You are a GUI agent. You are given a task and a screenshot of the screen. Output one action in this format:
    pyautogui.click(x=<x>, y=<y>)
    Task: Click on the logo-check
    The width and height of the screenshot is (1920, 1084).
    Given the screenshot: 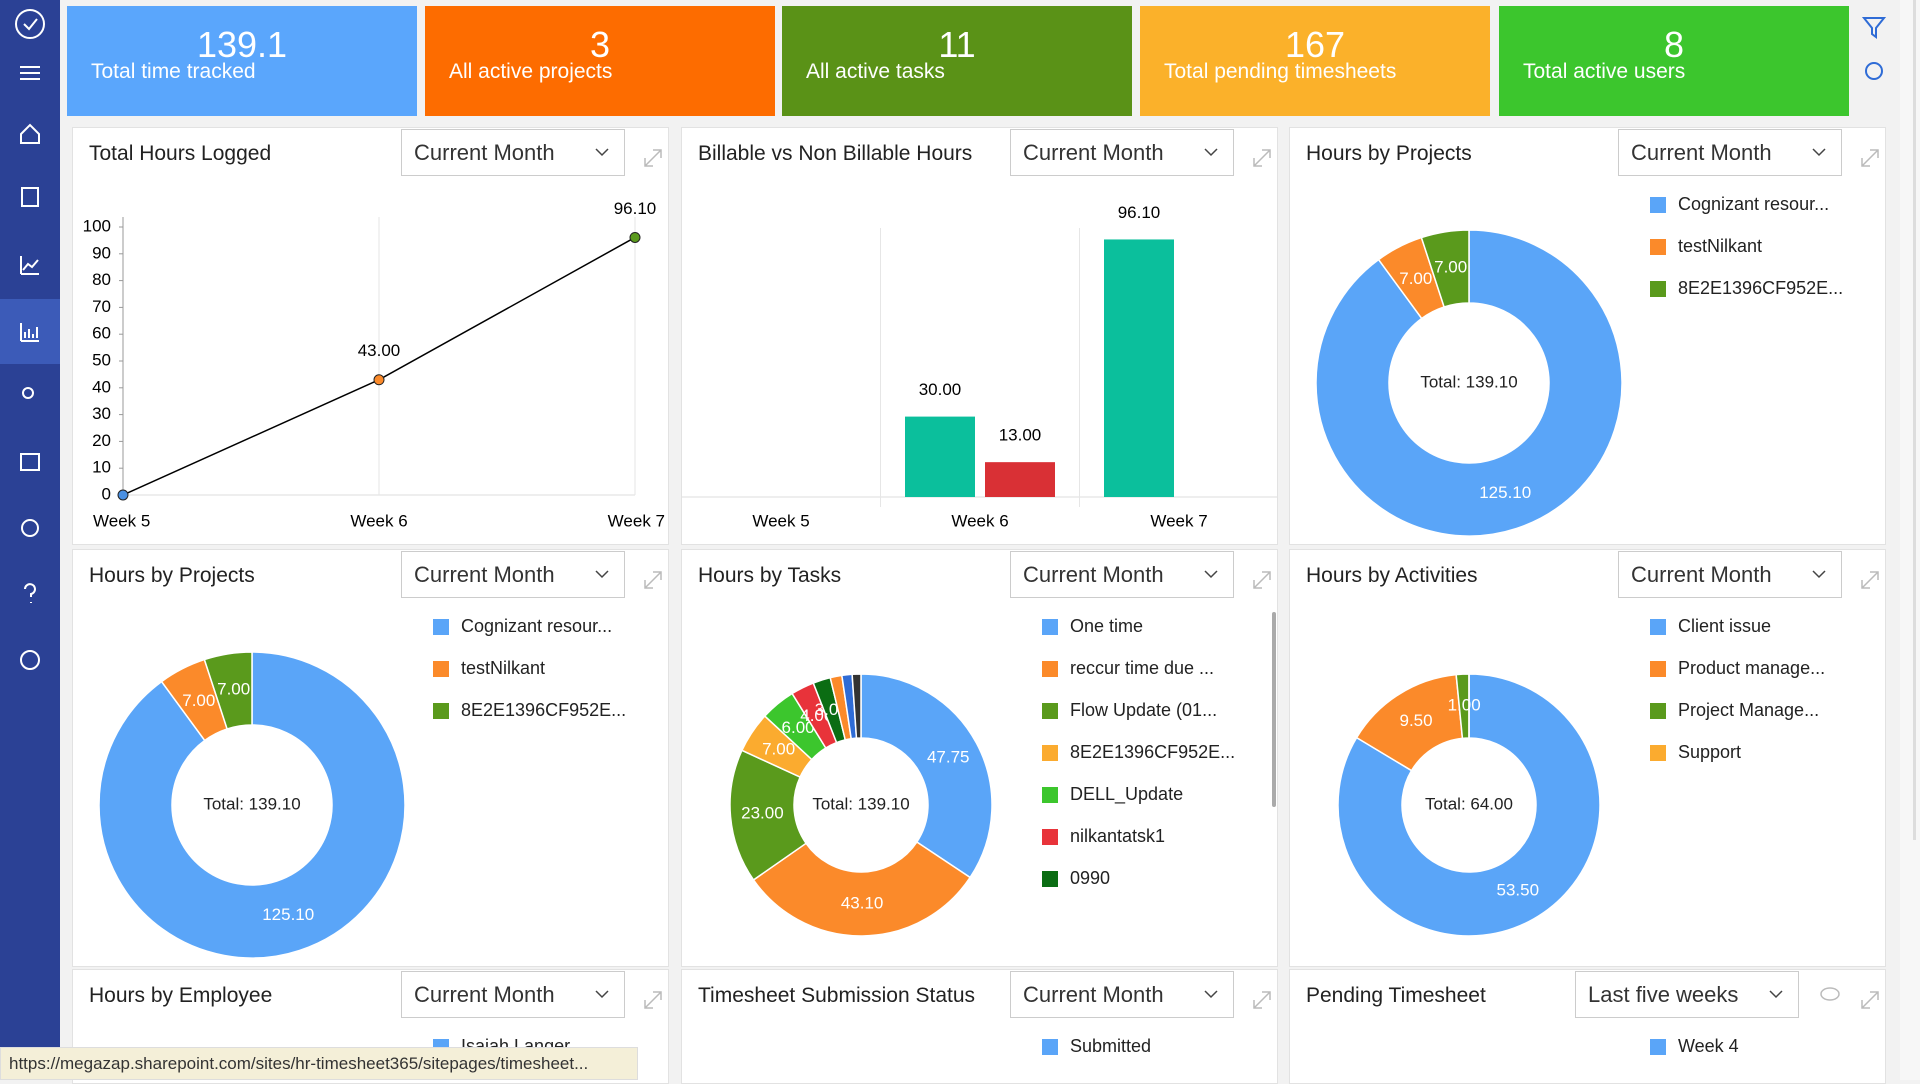 What is the action you would take?
    pyautogui.click(x=30, y=24)
    